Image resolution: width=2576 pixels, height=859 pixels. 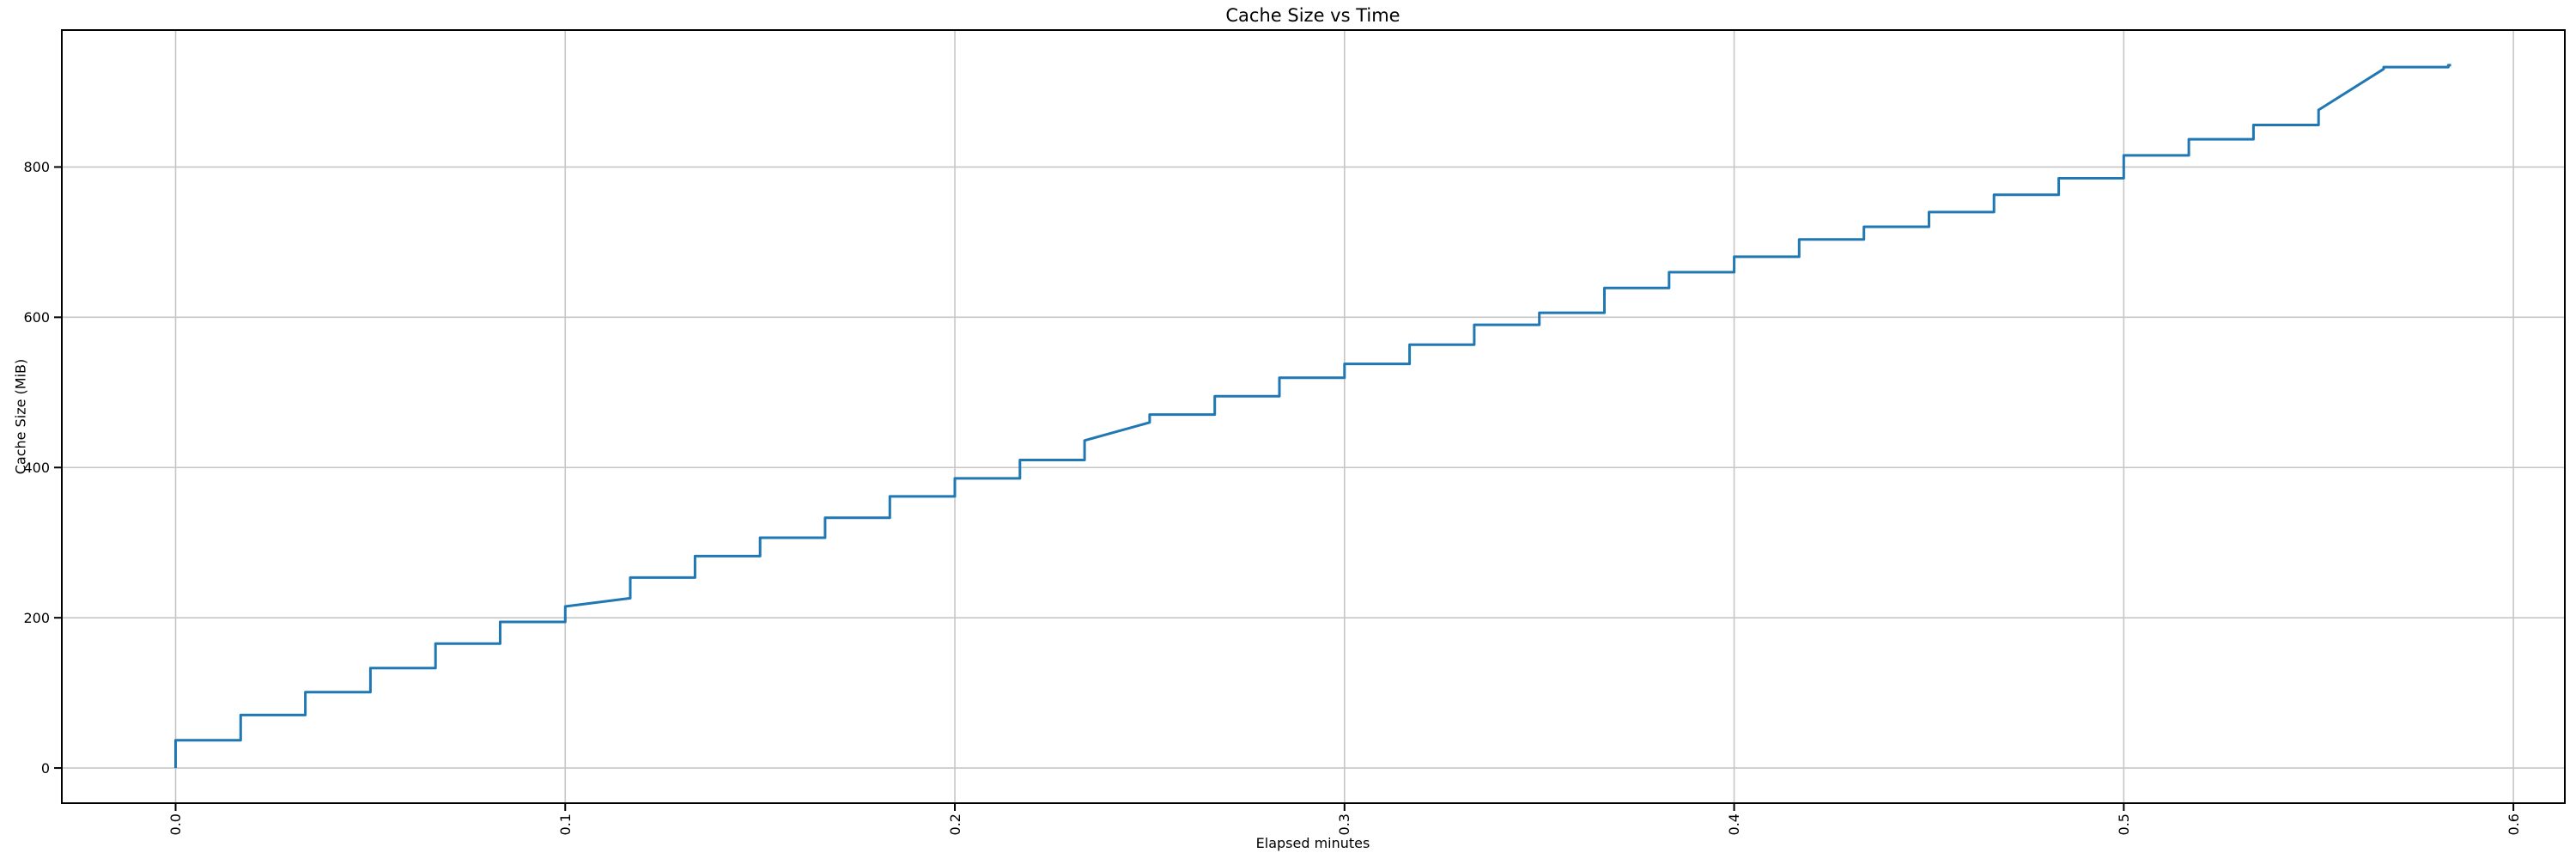 I want to click on x-tick-label-text: 0.5, so click(x=2123, y=824).